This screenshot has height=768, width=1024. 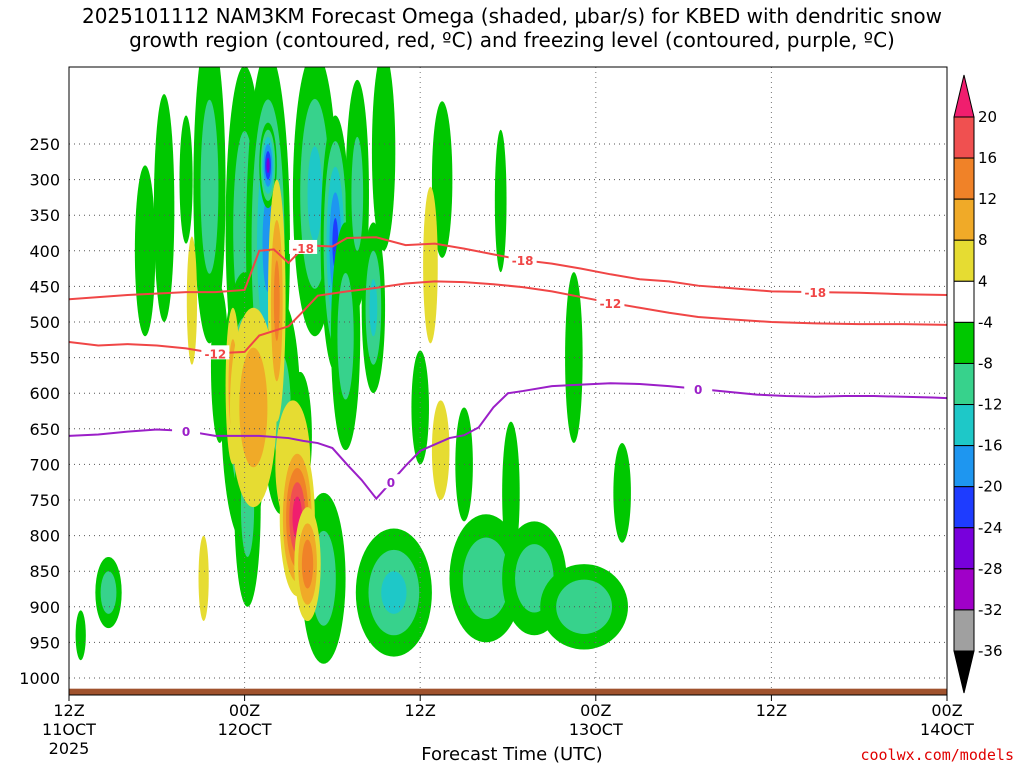 I want to click on colorbar-label-3: 8, so click(x=983, y=240).